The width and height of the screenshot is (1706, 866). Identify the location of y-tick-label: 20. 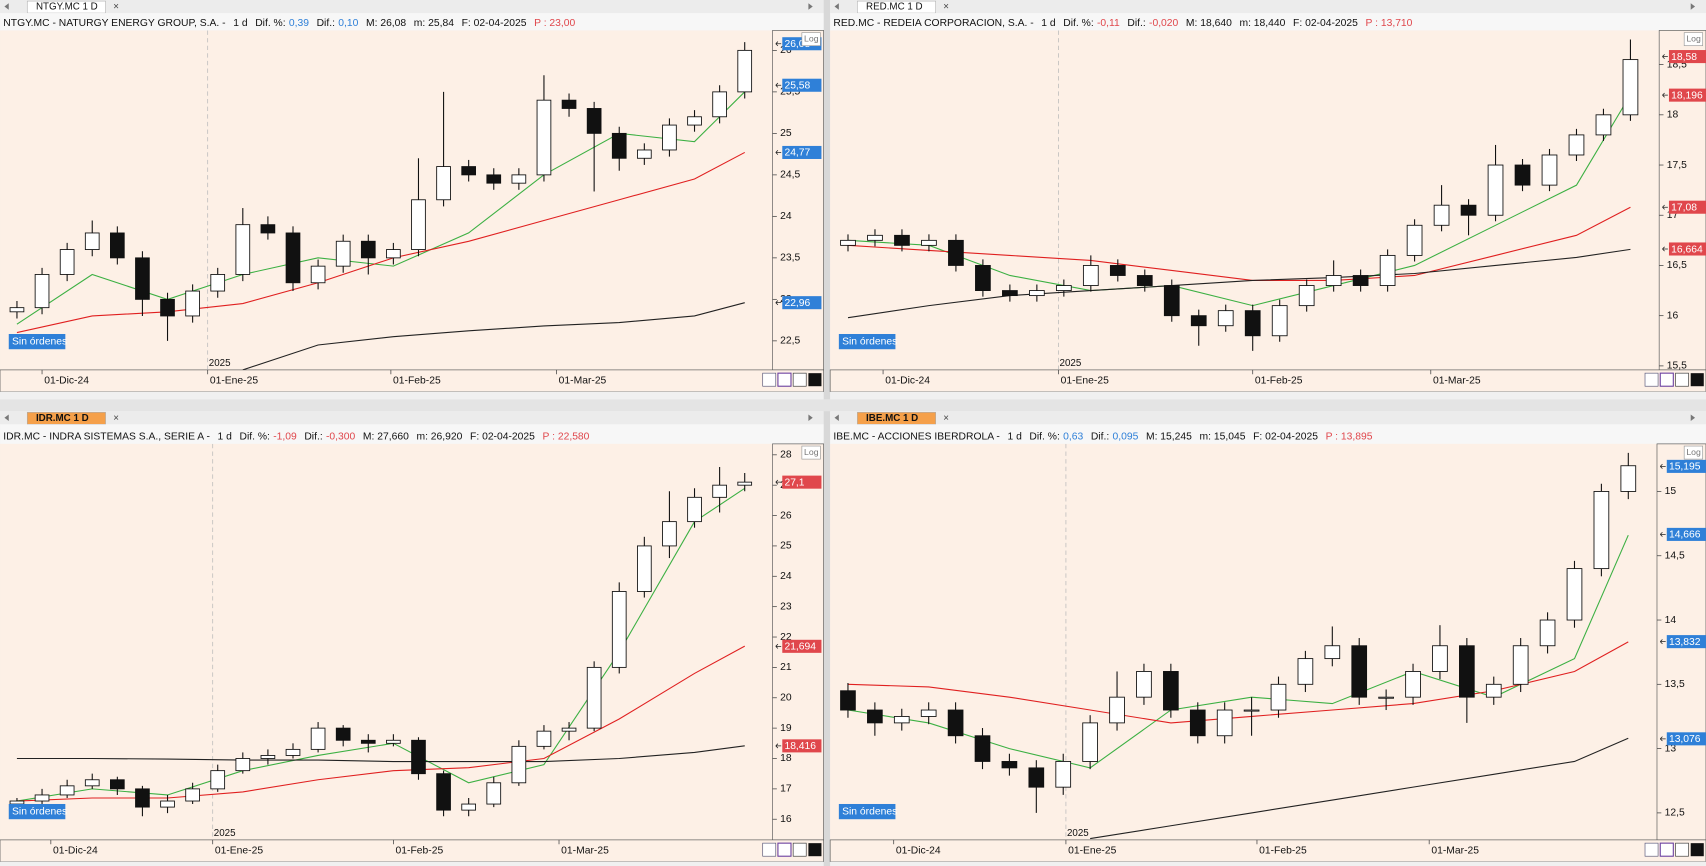
(786, 697).